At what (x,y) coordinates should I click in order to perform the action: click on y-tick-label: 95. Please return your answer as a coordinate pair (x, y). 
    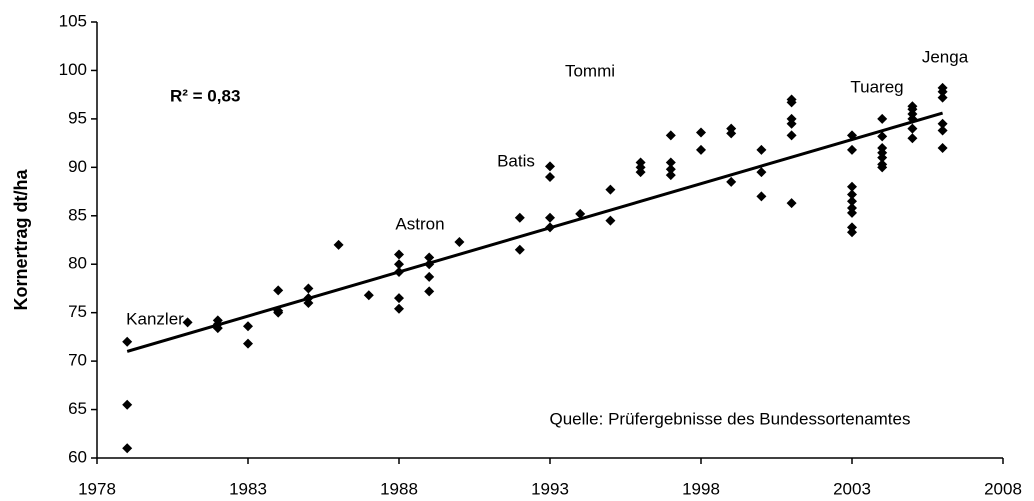
    Looking at the image, I should click on (77, 117).